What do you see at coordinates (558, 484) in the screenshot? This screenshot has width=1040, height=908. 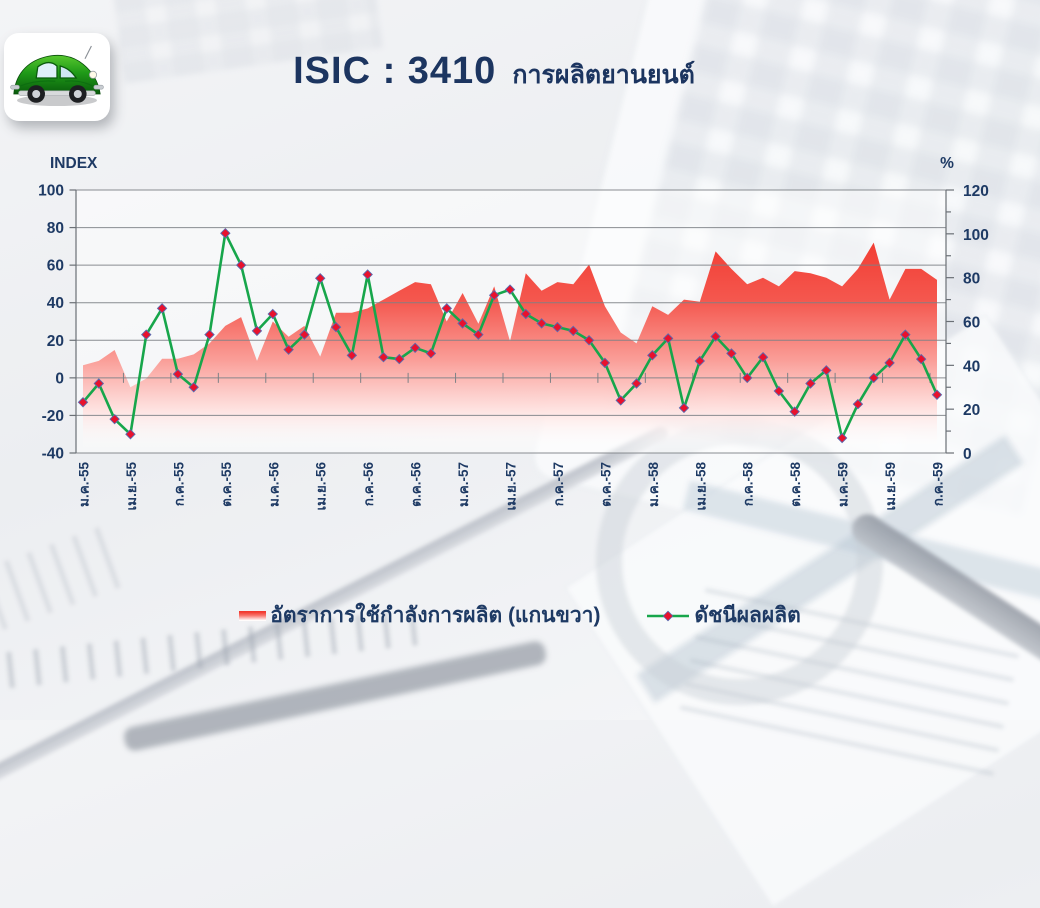 I see `x-axis-tick-label: ก.ค.-57` at bounding box center [558, 484].